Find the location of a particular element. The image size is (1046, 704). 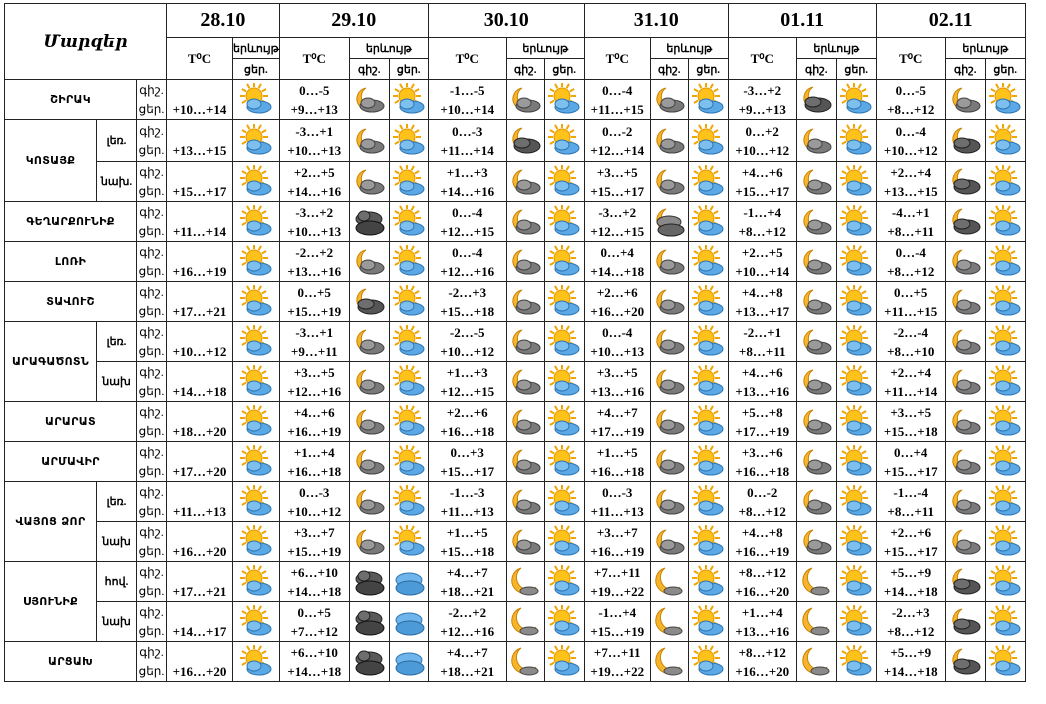

night-temp: +6…+10 is located at coordinates (314, 652).